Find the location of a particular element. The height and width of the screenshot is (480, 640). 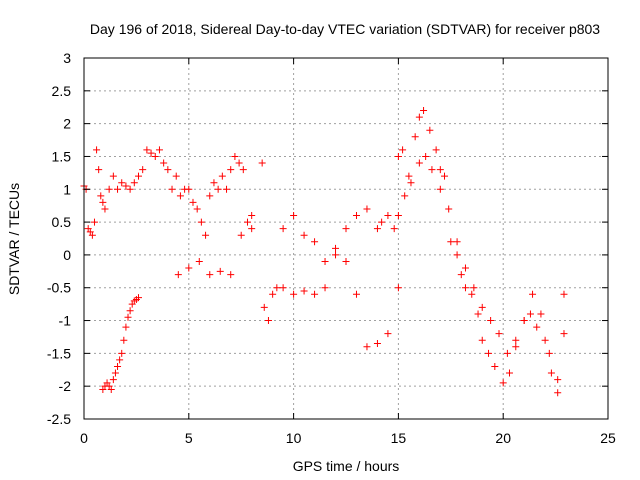

y-tick-label: 2.5 is located at coordinates (62, 91).